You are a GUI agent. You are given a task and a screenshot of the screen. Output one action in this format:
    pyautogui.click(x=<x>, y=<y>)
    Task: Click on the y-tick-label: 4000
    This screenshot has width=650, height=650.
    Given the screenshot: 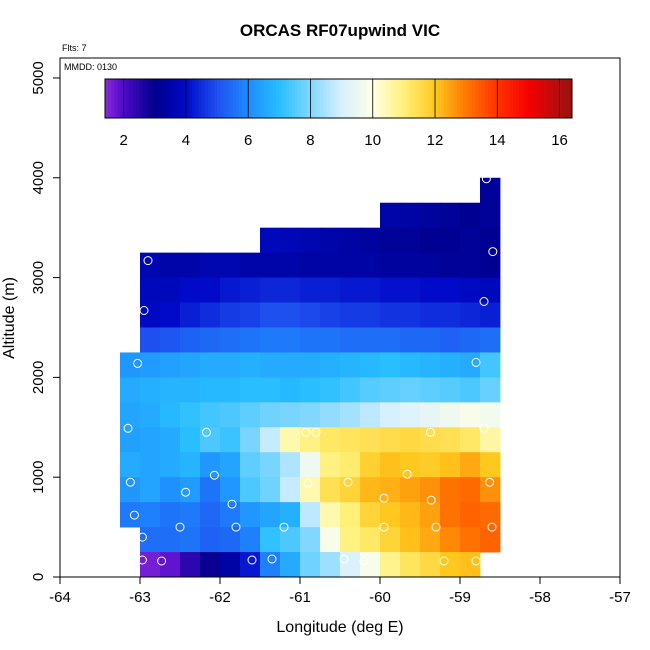 What is the action you would take?
    pyautogui.click(x=38, y=177)
    